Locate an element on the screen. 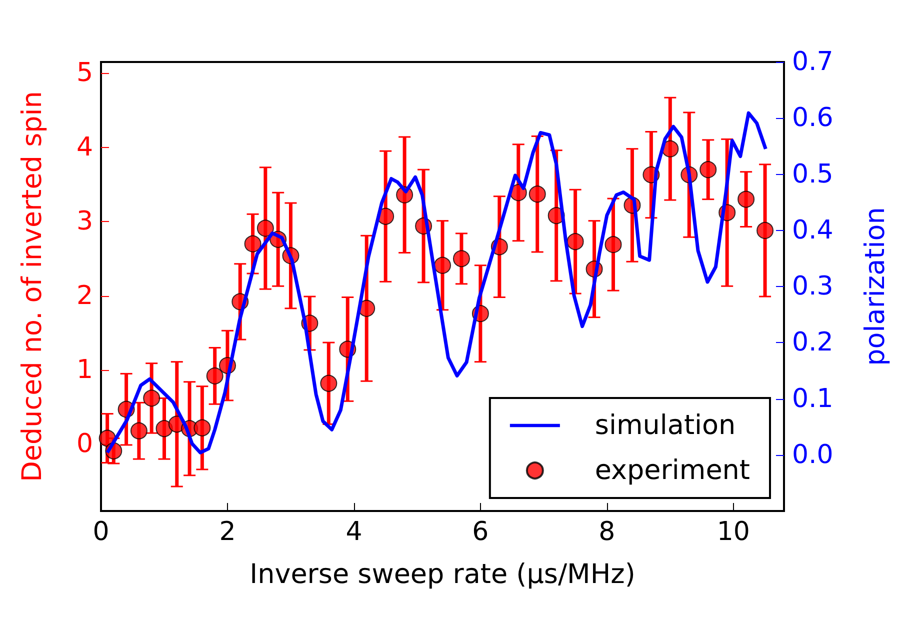 Image resolution: width=922 pixels, height=626 pixels. x-tick-label: 2 is located at coordinates (227, 532).